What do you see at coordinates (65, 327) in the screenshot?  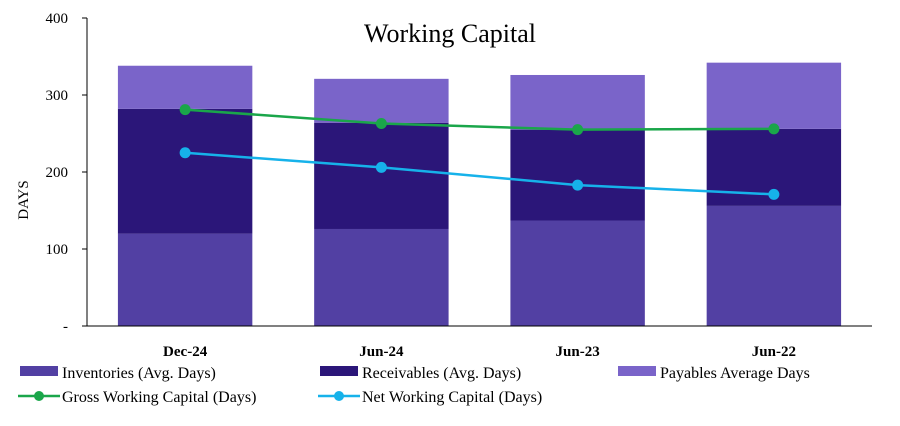 I see `y-tick-label: -` at bounding box center [65, 327].